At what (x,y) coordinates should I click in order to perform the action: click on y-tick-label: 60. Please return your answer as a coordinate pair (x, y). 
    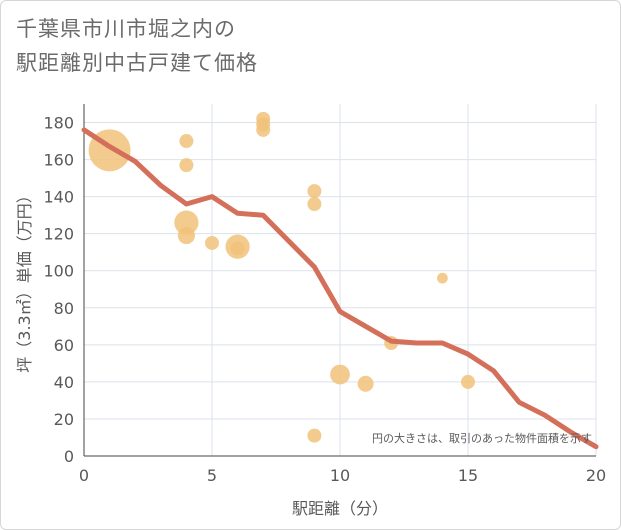
    Looking at the image, I should click on (64, 345).